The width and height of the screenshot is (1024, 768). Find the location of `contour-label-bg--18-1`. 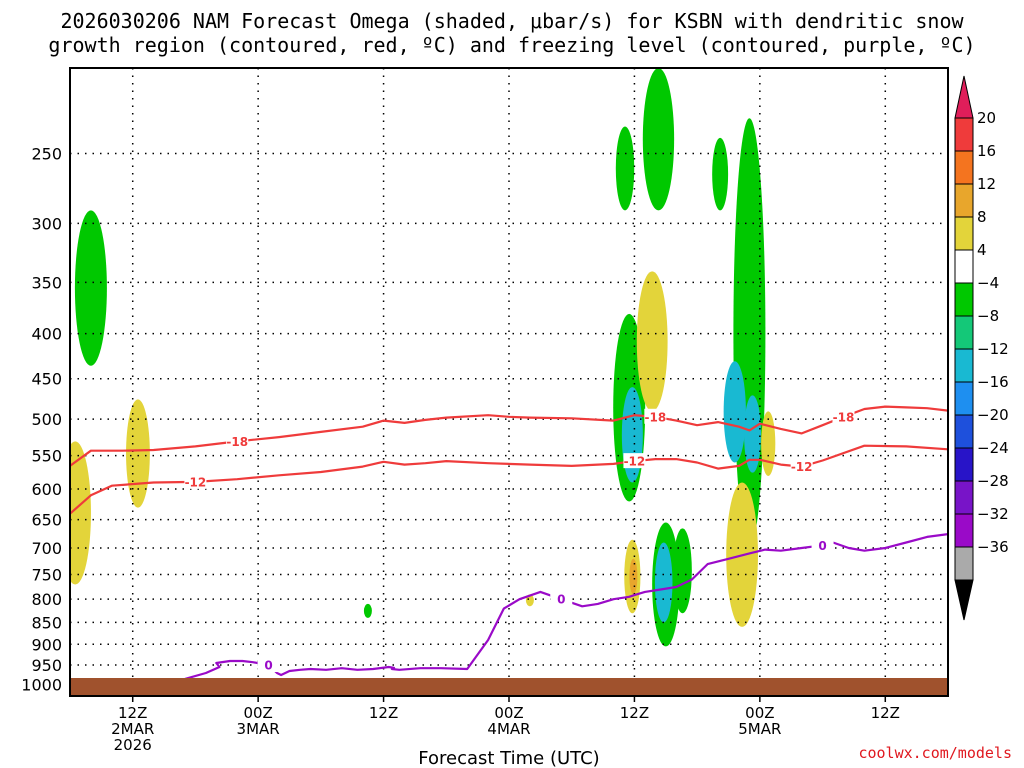

contour-label-bg--18-1 is located at coordinates (655, 416).